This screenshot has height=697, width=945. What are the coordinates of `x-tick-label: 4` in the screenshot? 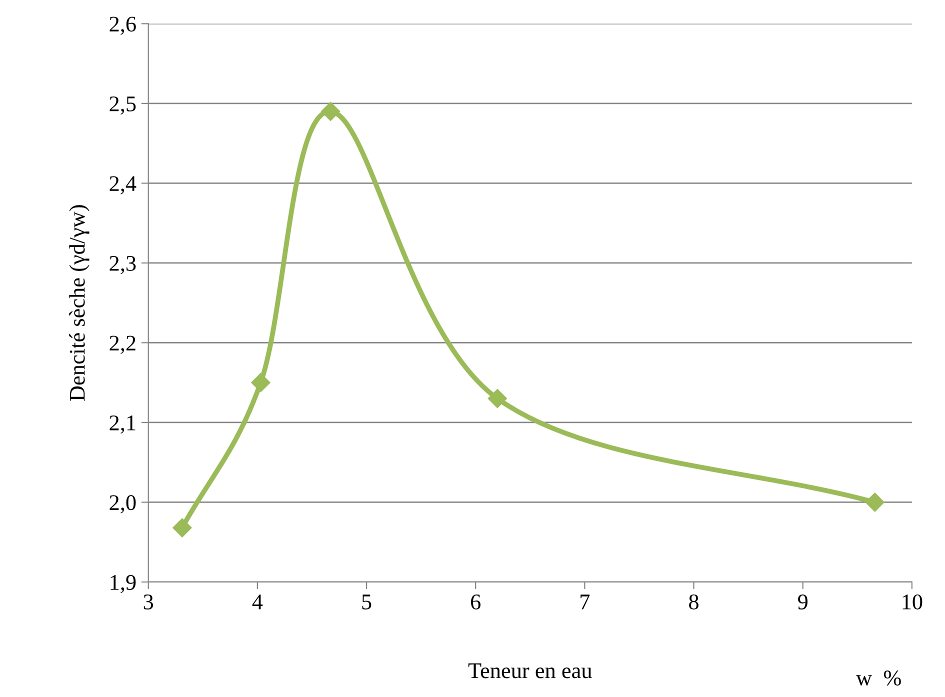 It's located at (257, 602).